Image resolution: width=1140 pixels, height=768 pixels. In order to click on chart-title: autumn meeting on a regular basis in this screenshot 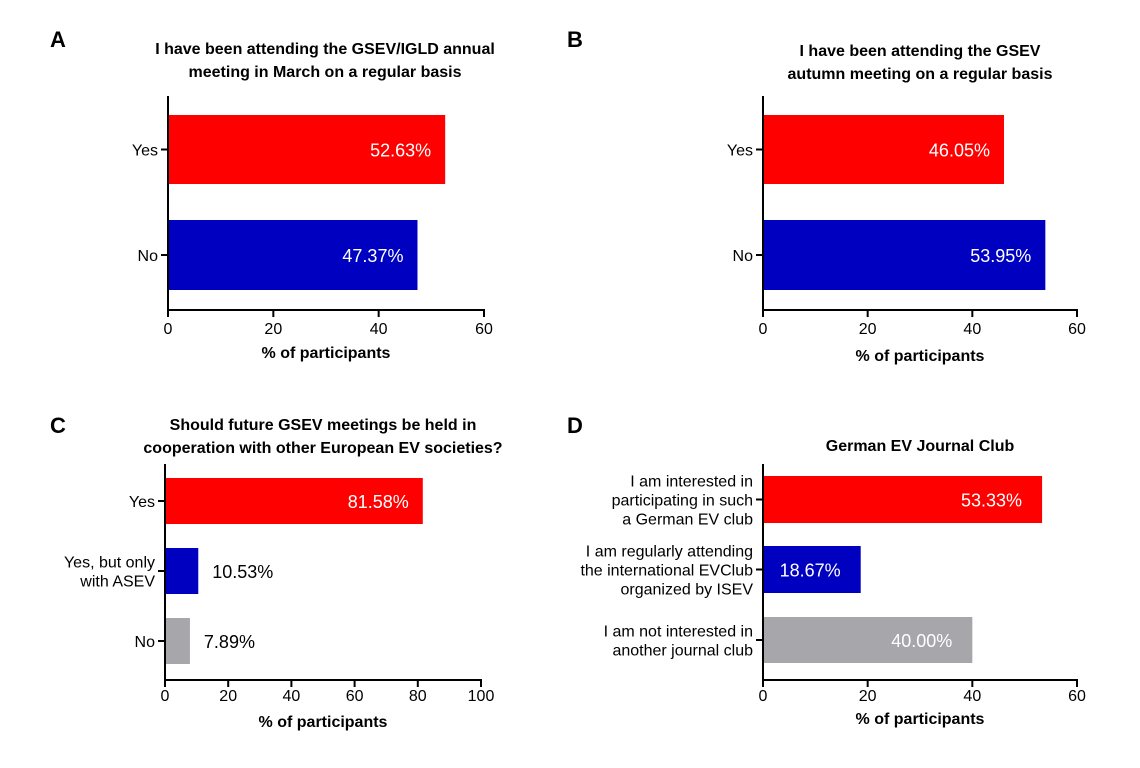, I will do `click(920, 74)`.